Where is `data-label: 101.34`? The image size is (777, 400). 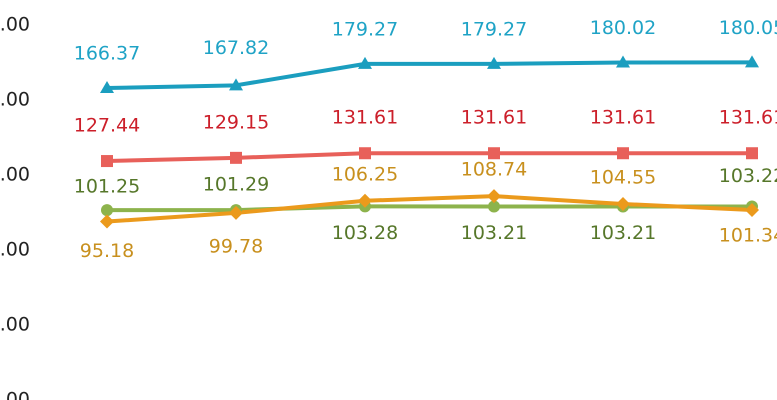
data-label: 101.34 is located at coordinates (748, 235).